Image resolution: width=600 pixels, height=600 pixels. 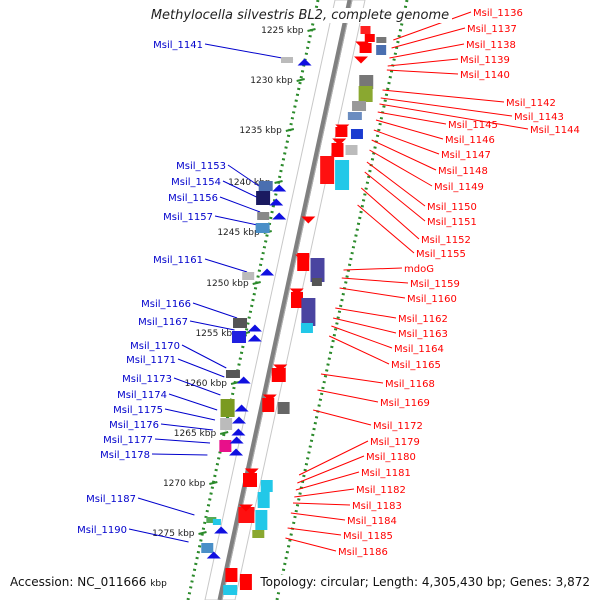 What do you see at coordinates (102, 530) in the screenshot?
I see `forward-gene-label: Msil_1190` at bounding box center [102, 530].